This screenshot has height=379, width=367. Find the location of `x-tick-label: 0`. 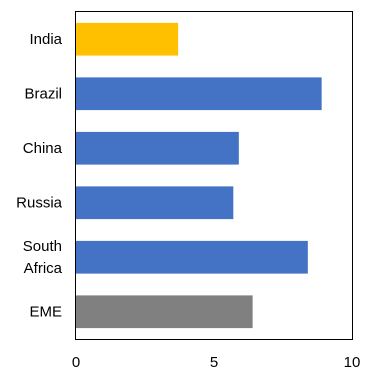

x-tick-label: 0 is located at coordinates (76, 362).